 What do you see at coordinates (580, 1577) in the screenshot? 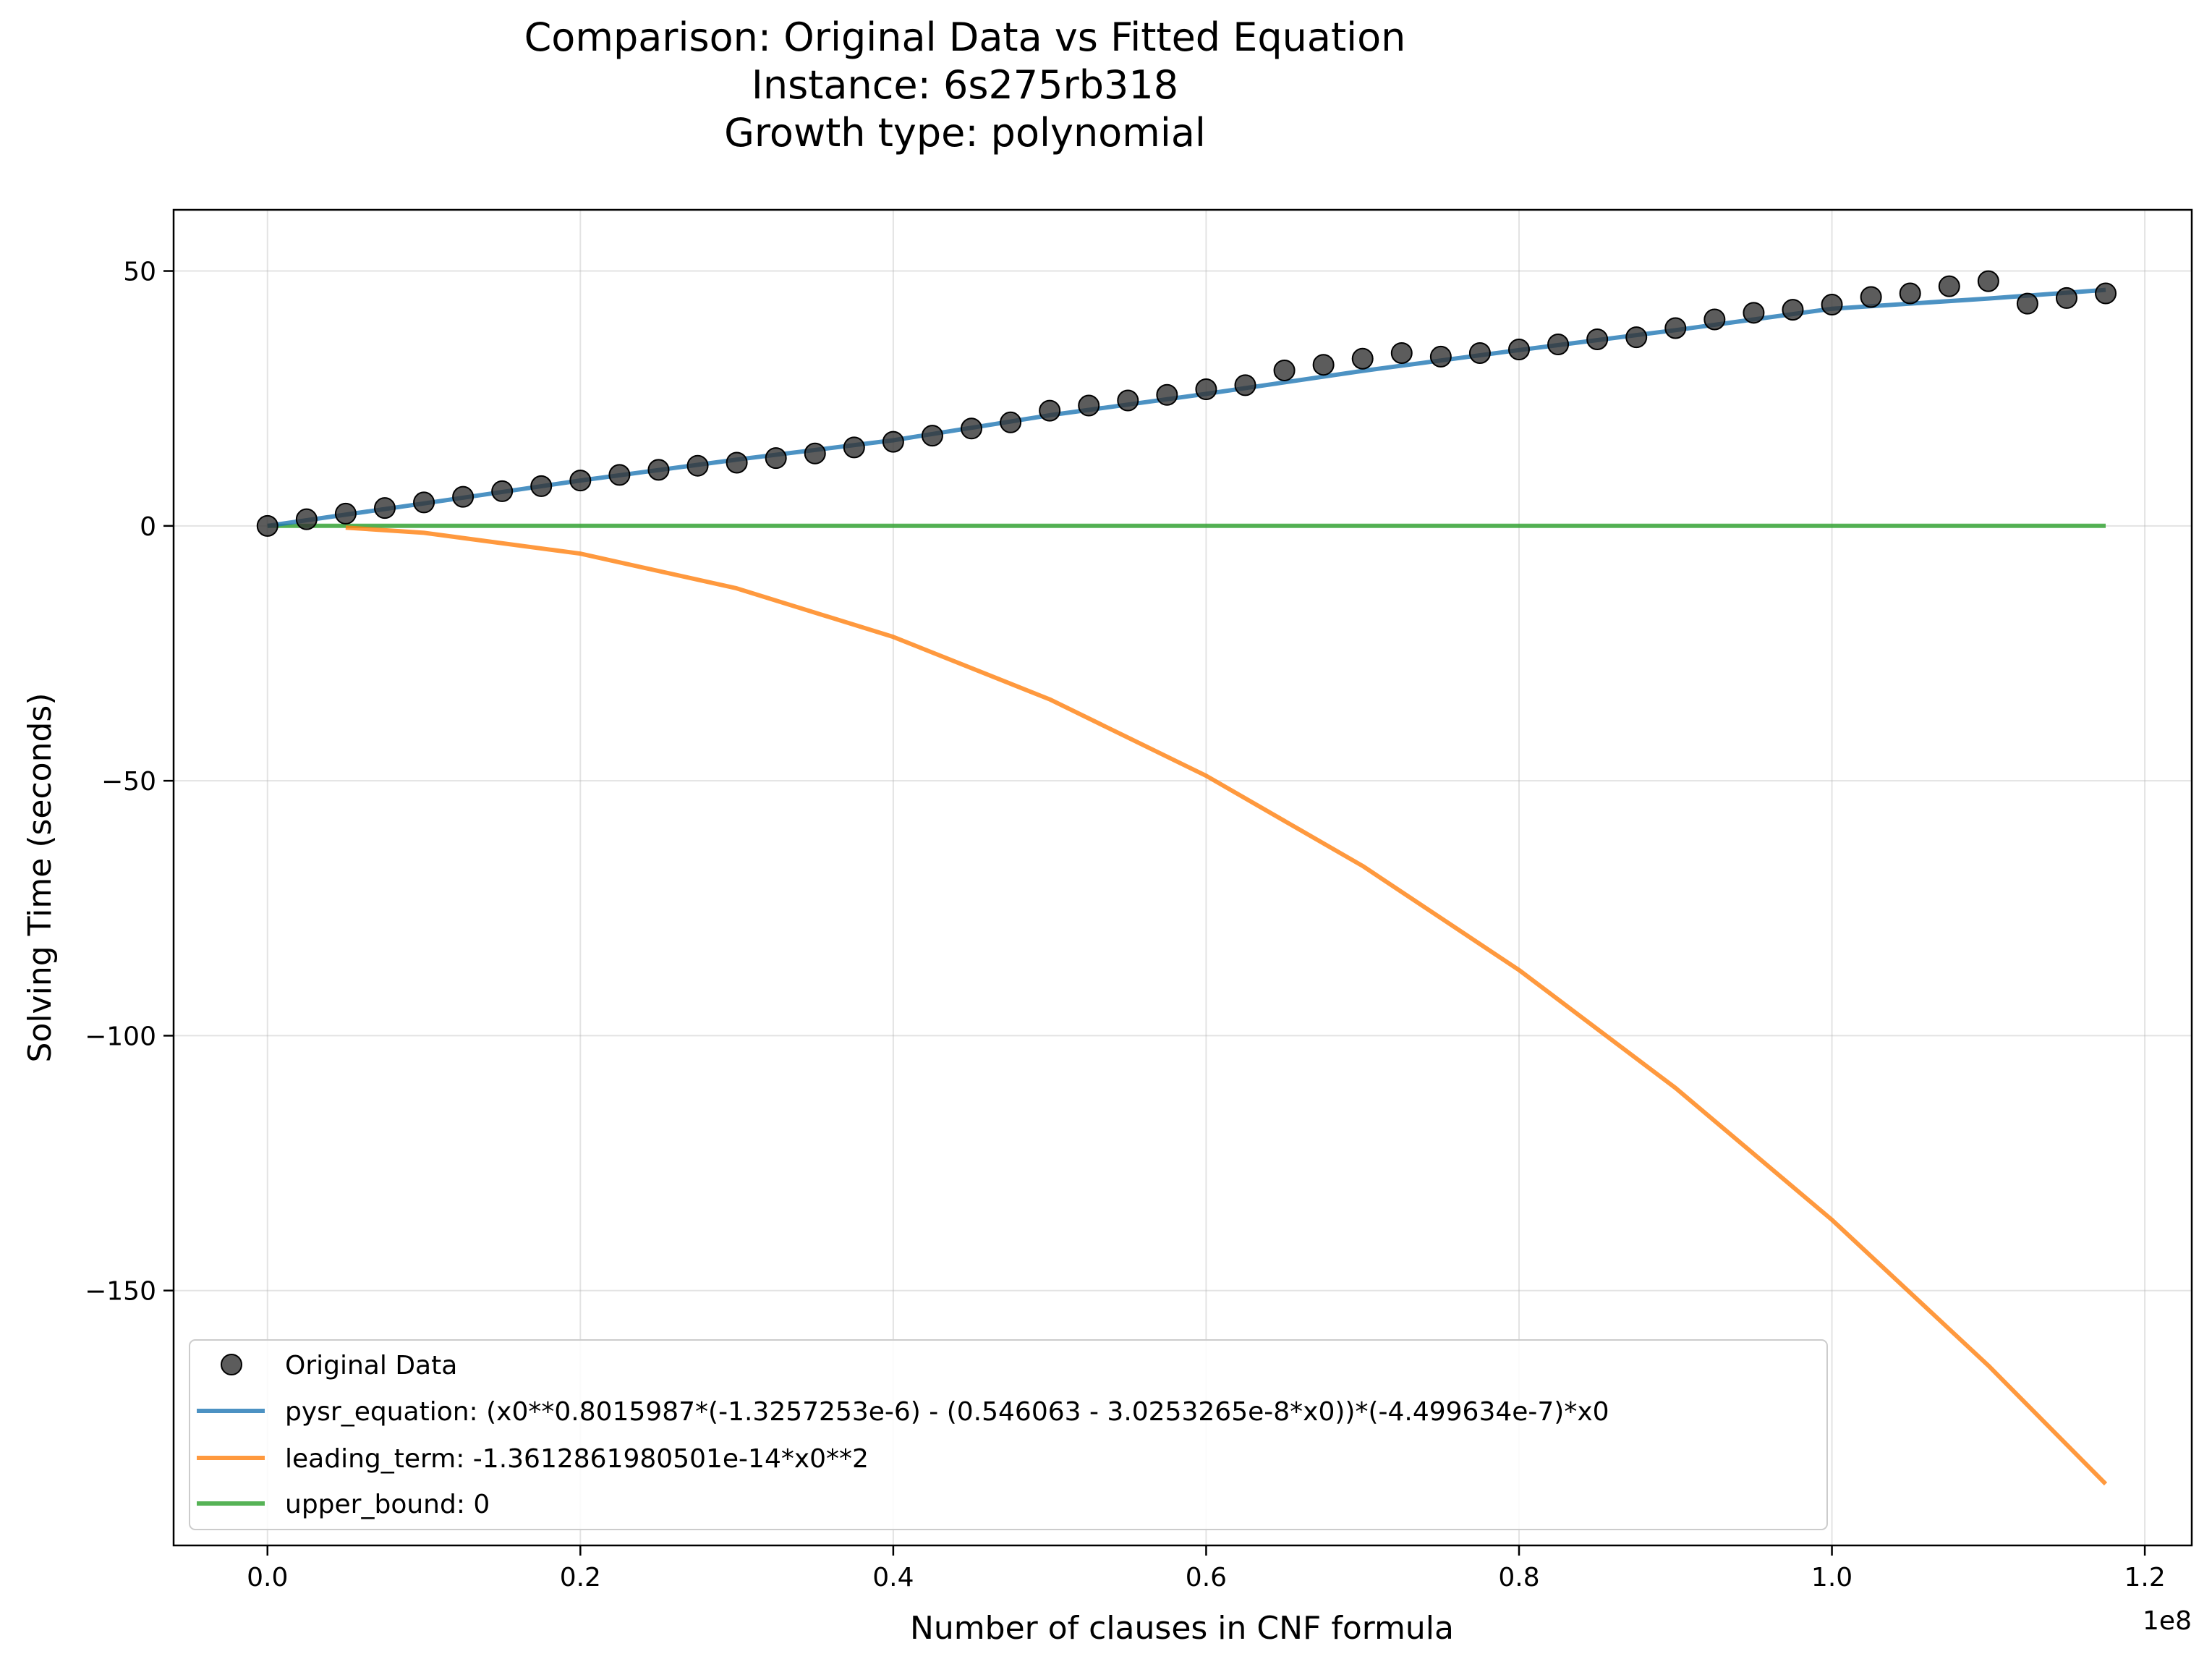
I see `x-tick-label: 0.2` at bounding box center [580, 1577].